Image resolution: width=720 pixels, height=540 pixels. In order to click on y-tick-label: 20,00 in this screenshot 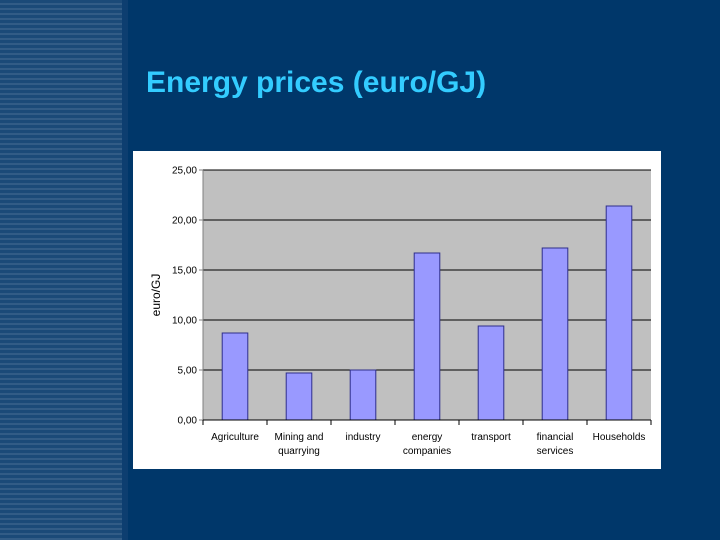, I will do `click(184, 221)`.